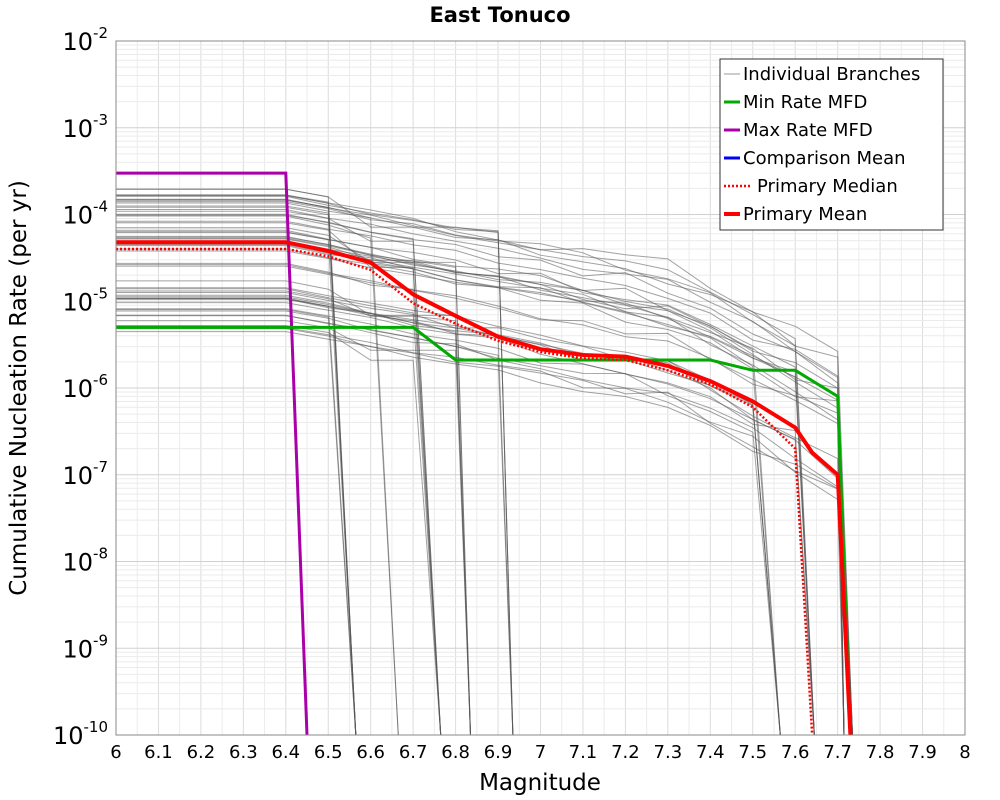  What do you see at coordinates (158, 752) in the screenshot?
I see `x-tick-label: 6.1` at bounding box center [158, 752].